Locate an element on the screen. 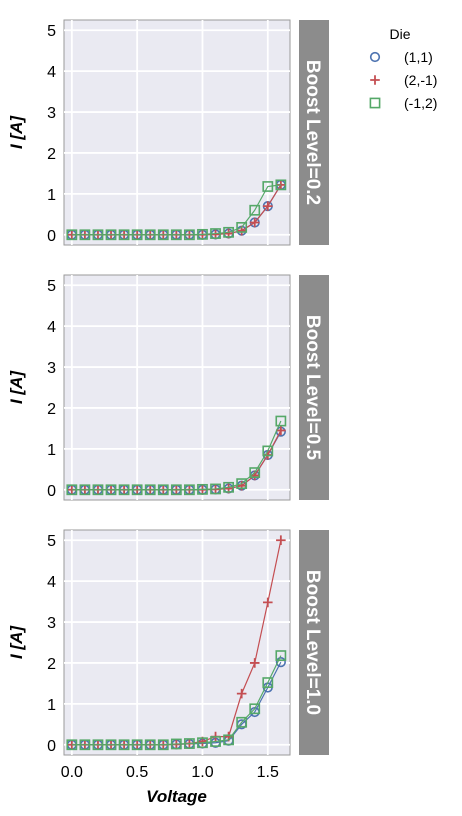 The height and width of the screenshot is (816, 462). x-axis-label: Voltage is located at coordinates (176, 796).